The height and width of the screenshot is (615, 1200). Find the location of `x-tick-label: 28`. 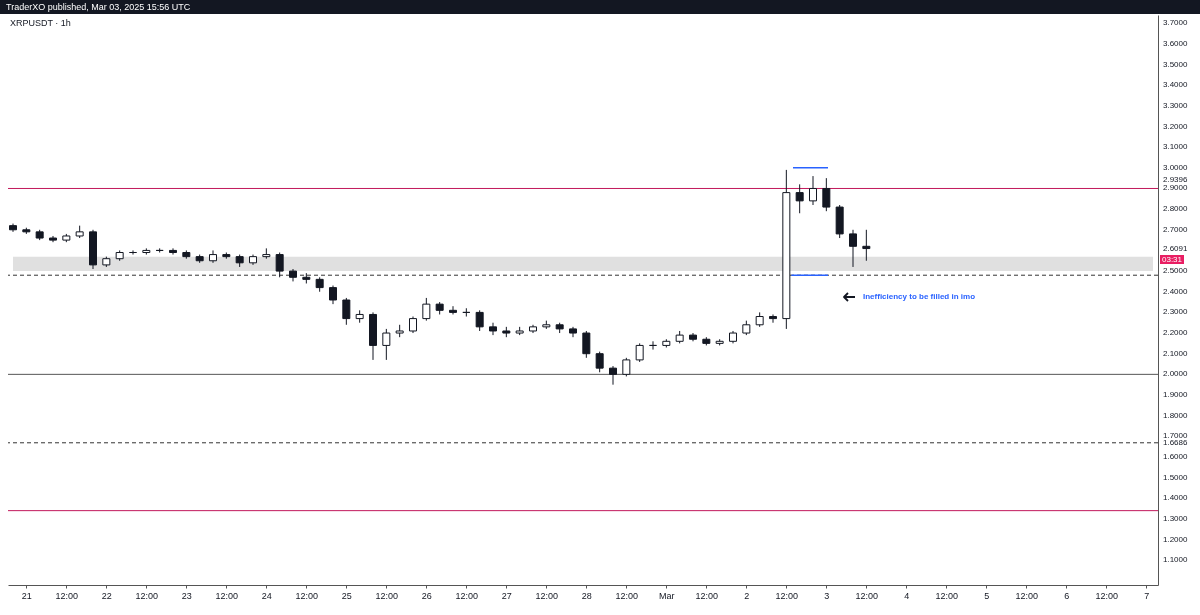

x-tick-label: 28 is located at coordinates (586, 595).